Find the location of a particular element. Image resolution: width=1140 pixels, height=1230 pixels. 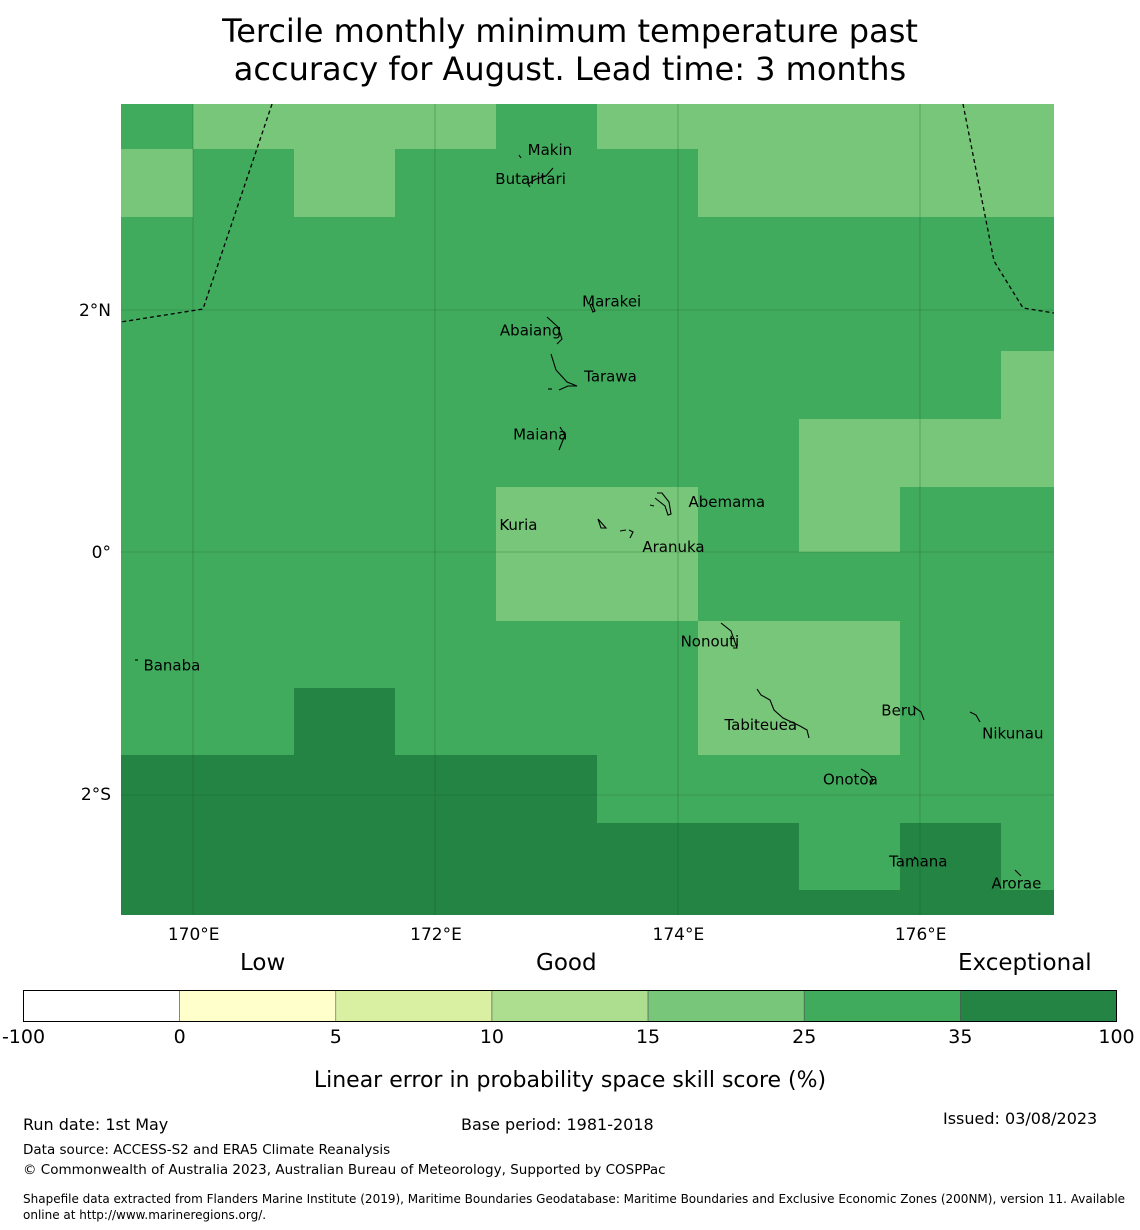

coast-nonouti is located at coordinates (729, 635).